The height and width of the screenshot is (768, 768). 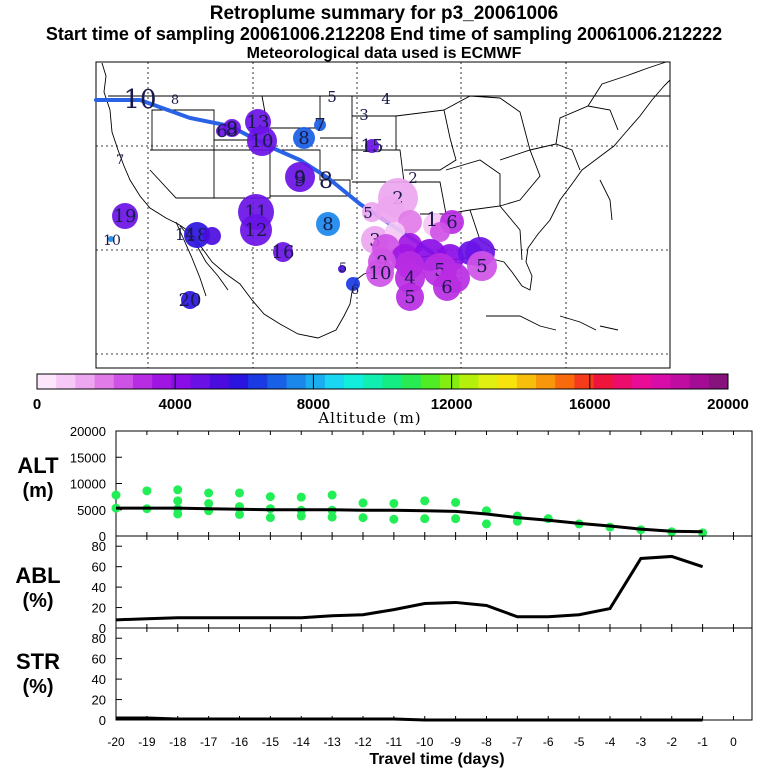 I want to click on x-tick-label: -10, so click(x=425, y=742).